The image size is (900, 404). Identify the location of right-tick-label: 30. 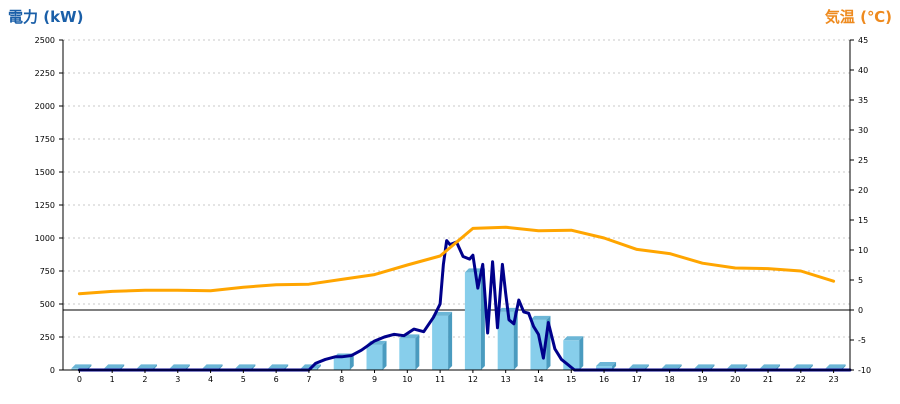
(863, 130).